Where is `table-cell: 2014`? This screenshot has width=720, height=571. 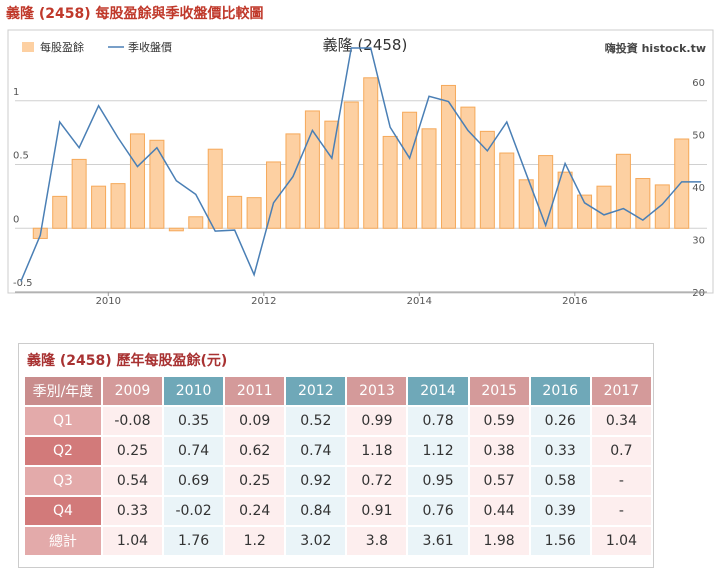 table-cell: 2014 is located at coordinates (438, 391).